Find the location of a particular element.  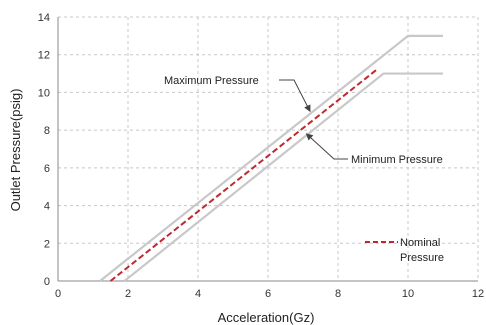

y-tick-label: 0 is located at coordinates (47, 282).